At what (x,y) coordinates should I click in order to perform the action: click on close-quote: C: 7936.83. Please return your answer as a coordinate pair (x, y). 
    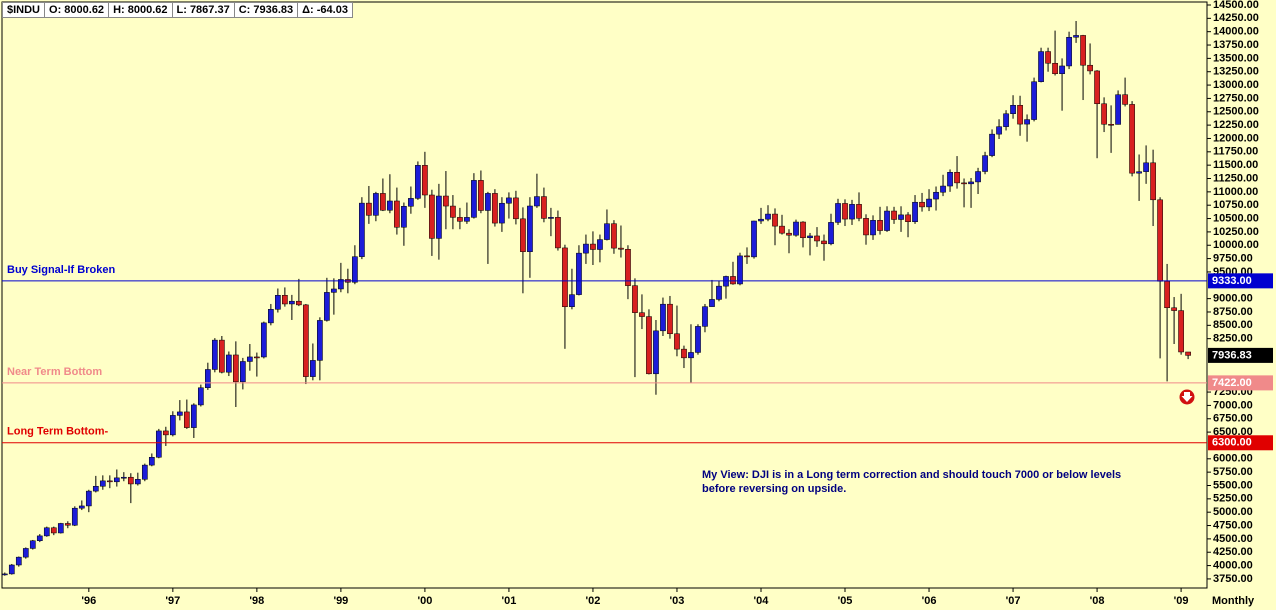
    Looking at the image, I should click on (266, 10).